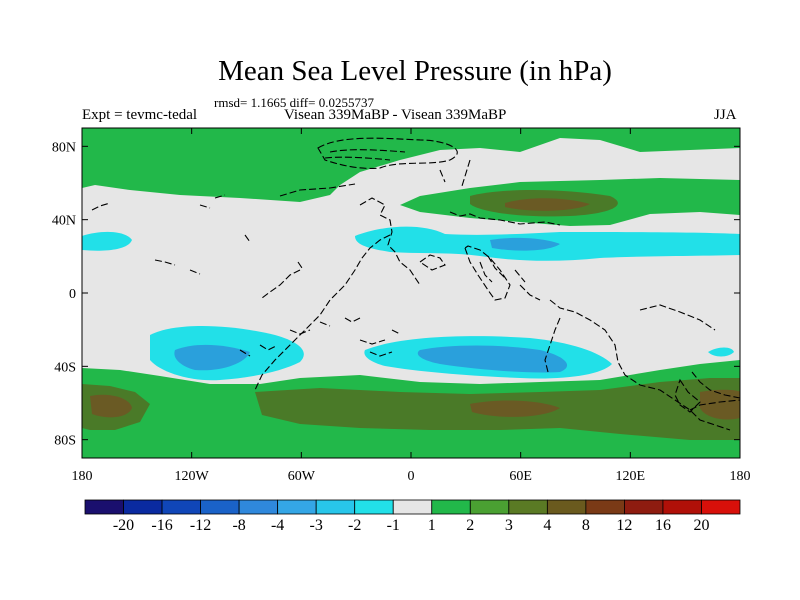  What do you see at coordinates (162, 525) in the screenshot?
I see `colorbar-level-label: -16` at bounding box center [162, 525].